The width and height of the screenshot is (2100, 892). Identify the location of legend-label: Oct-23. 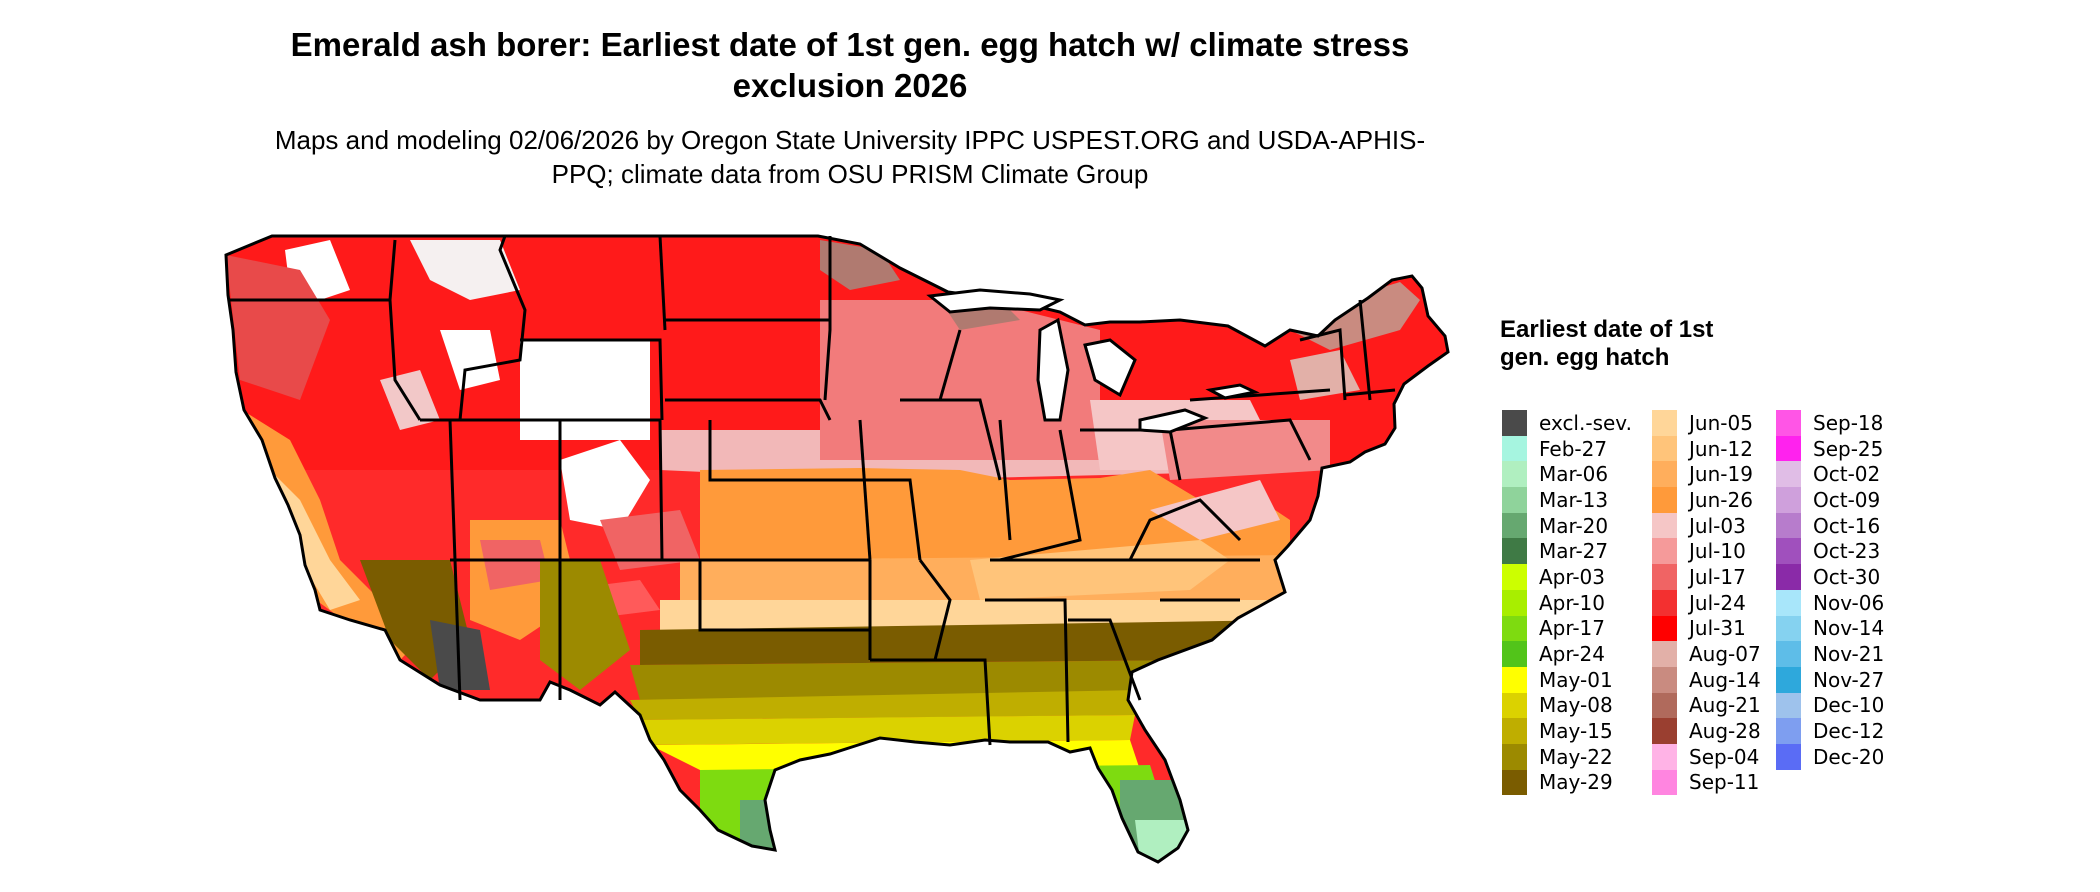
(1847, 551).